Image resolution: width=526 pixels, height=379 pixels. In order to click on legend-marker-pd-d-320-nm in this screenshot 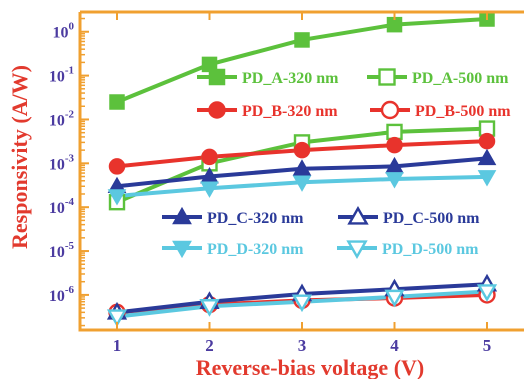, I will do `click(182, 249)`.